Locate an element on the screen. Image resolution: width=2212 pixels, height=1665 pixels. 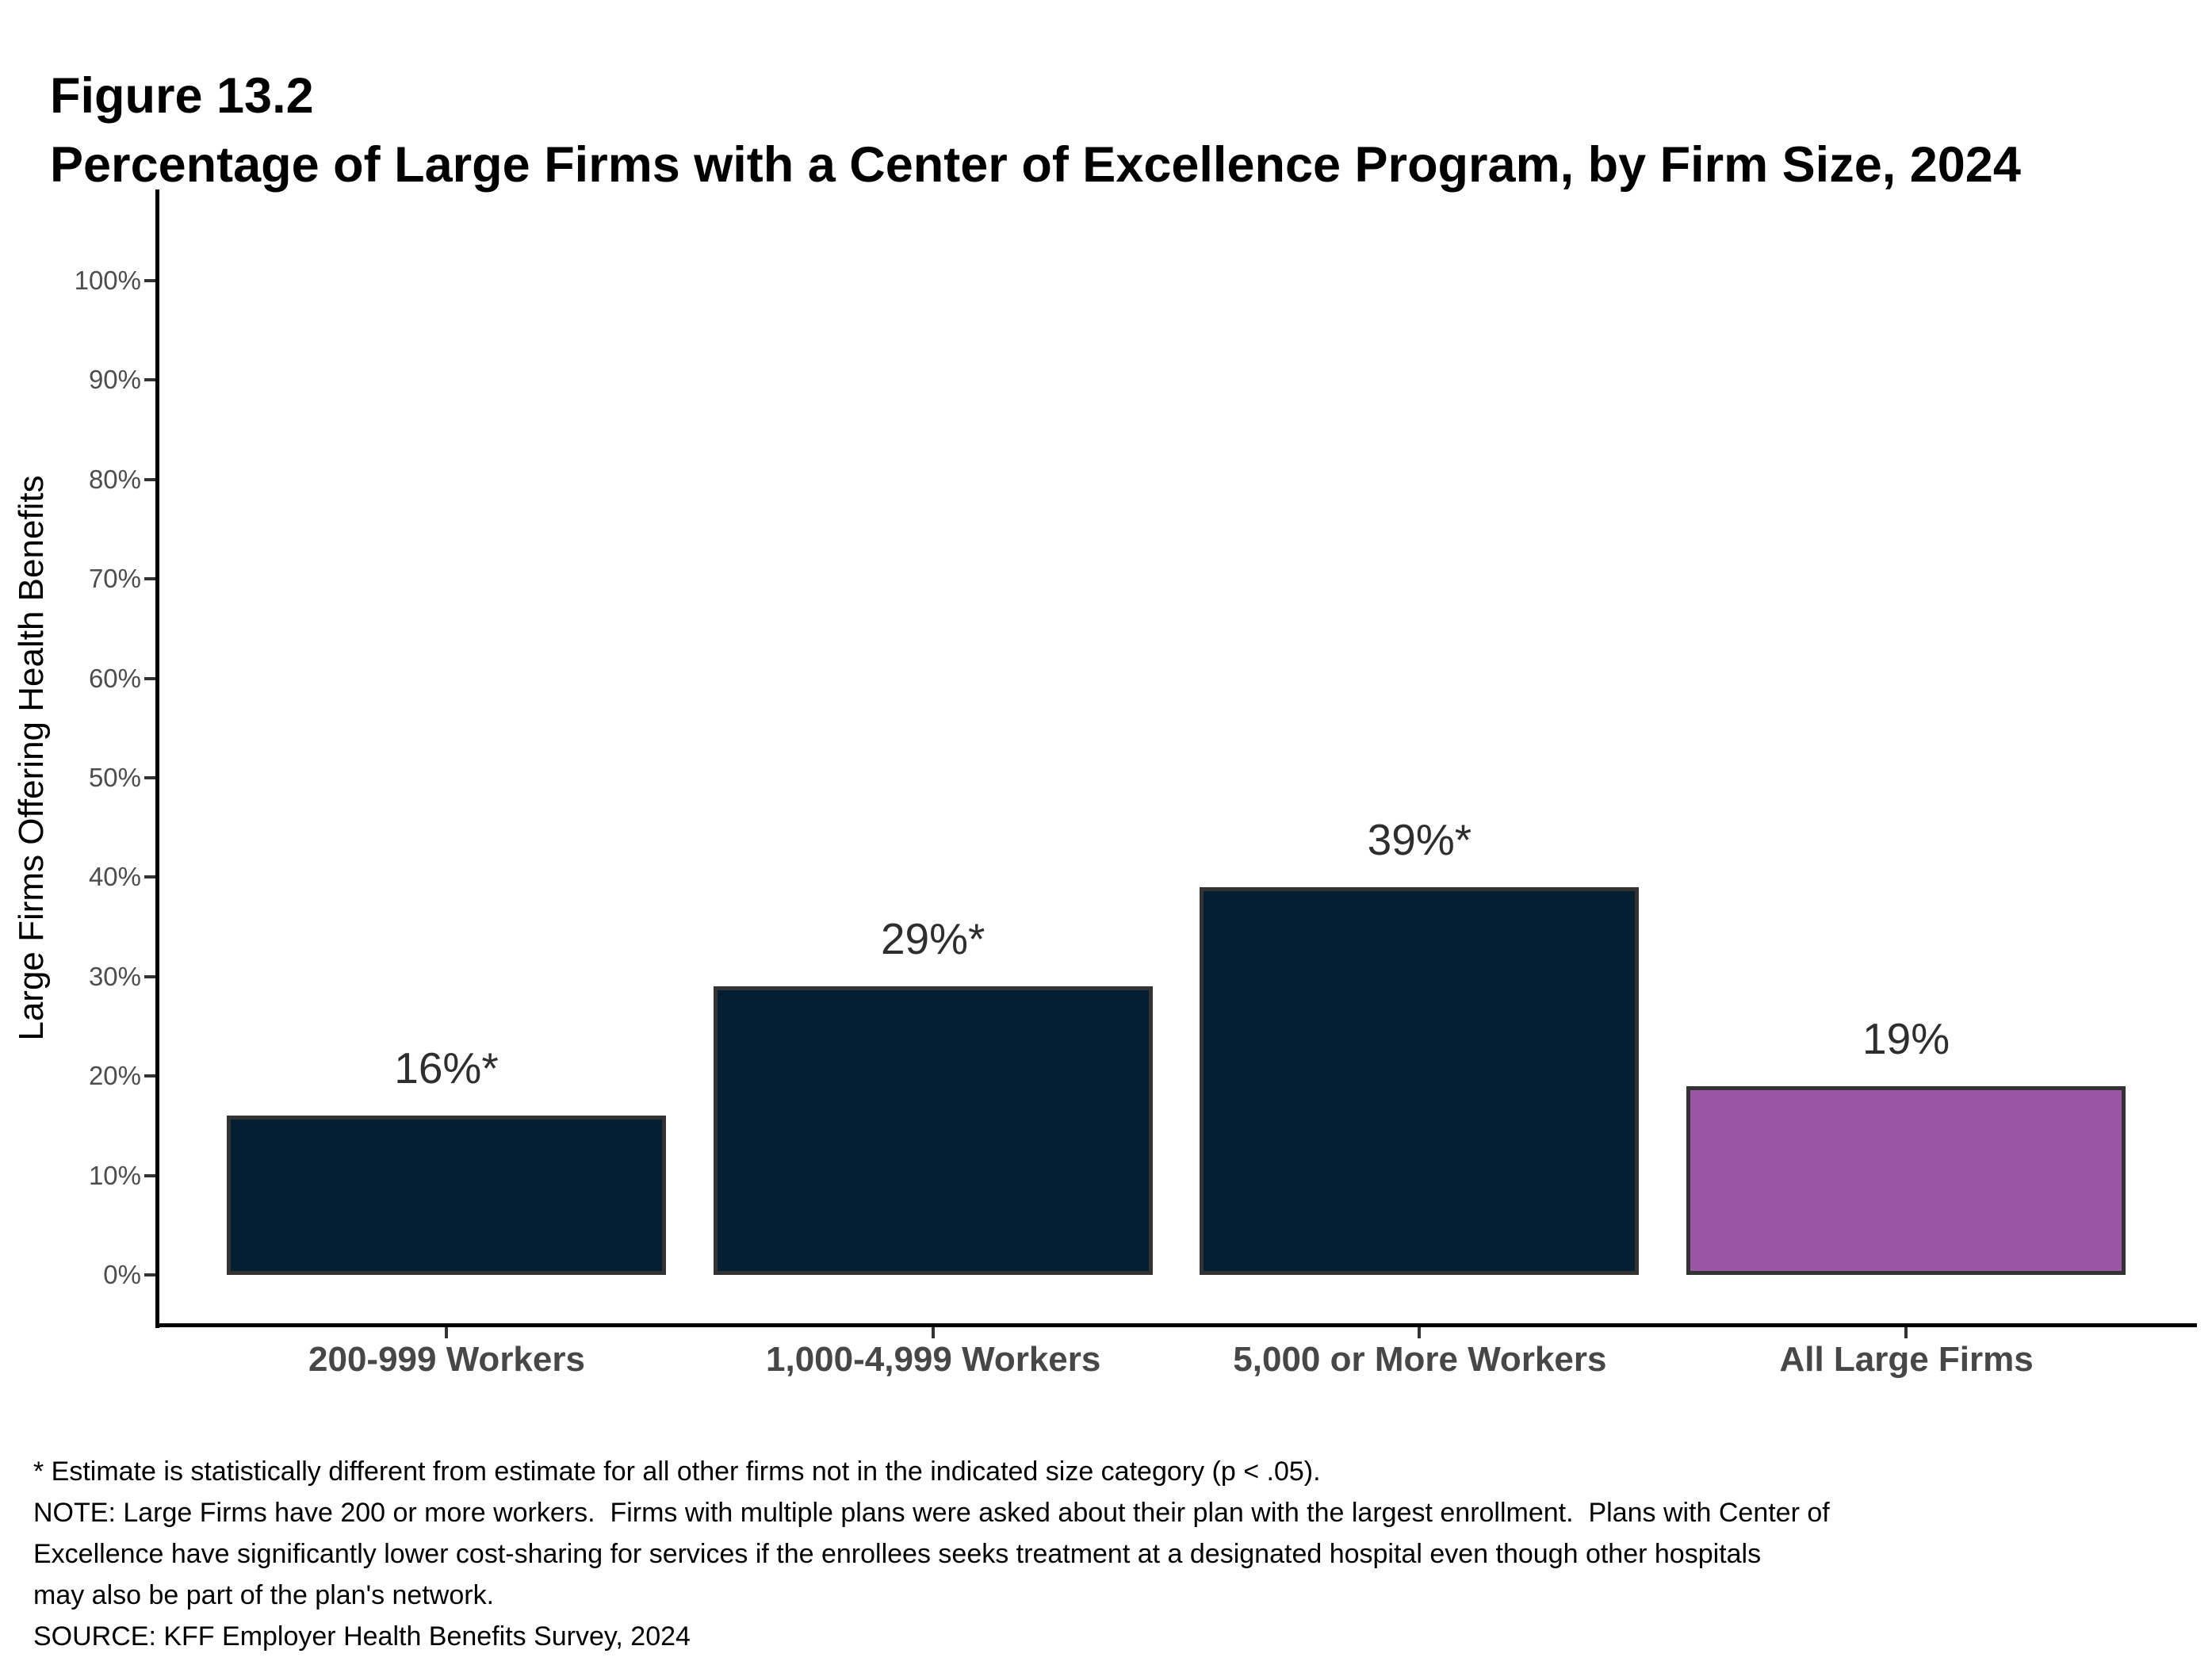
note-line-3: may also be part of the plan's network. is located at coordinates (264, 1595).